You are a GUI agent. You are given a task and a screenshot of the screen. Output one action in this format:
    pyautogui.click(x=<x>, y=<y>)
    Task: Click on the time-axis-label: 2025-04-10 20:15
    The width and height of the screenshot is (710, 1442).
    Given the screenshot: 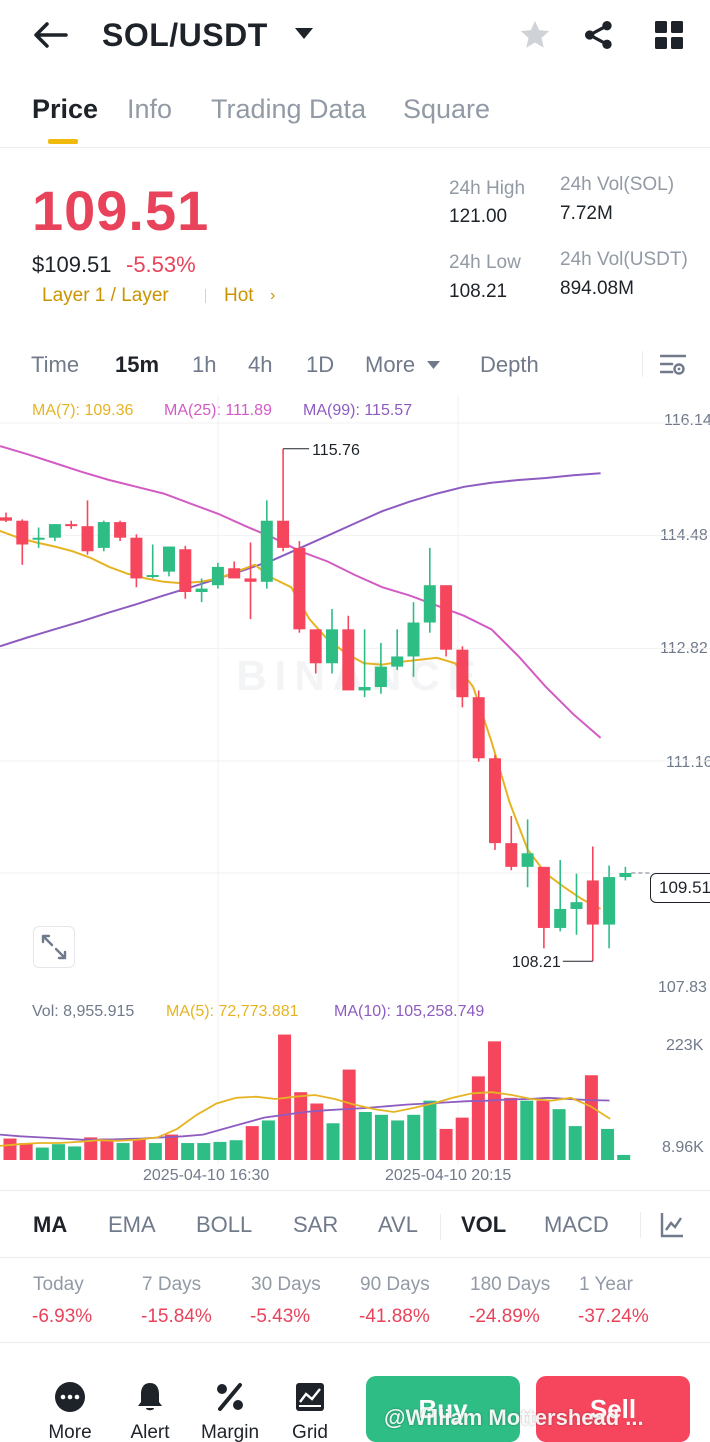 What is the action you would take?
    pyautogui.click(x=448, y=1175)
    